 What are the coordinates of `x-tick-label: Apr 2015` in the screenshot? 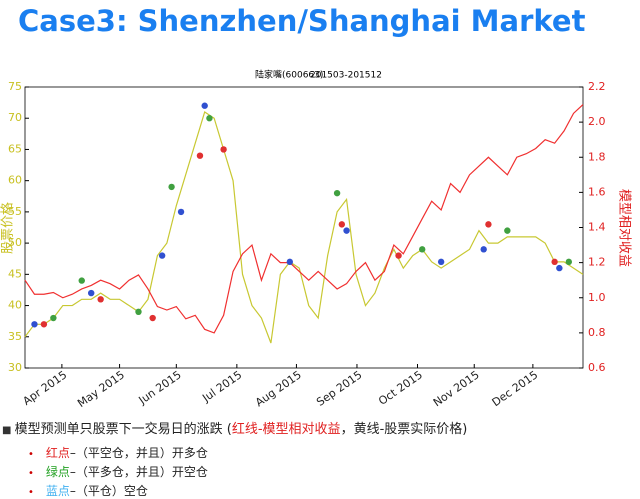 It's located at (44, 388).